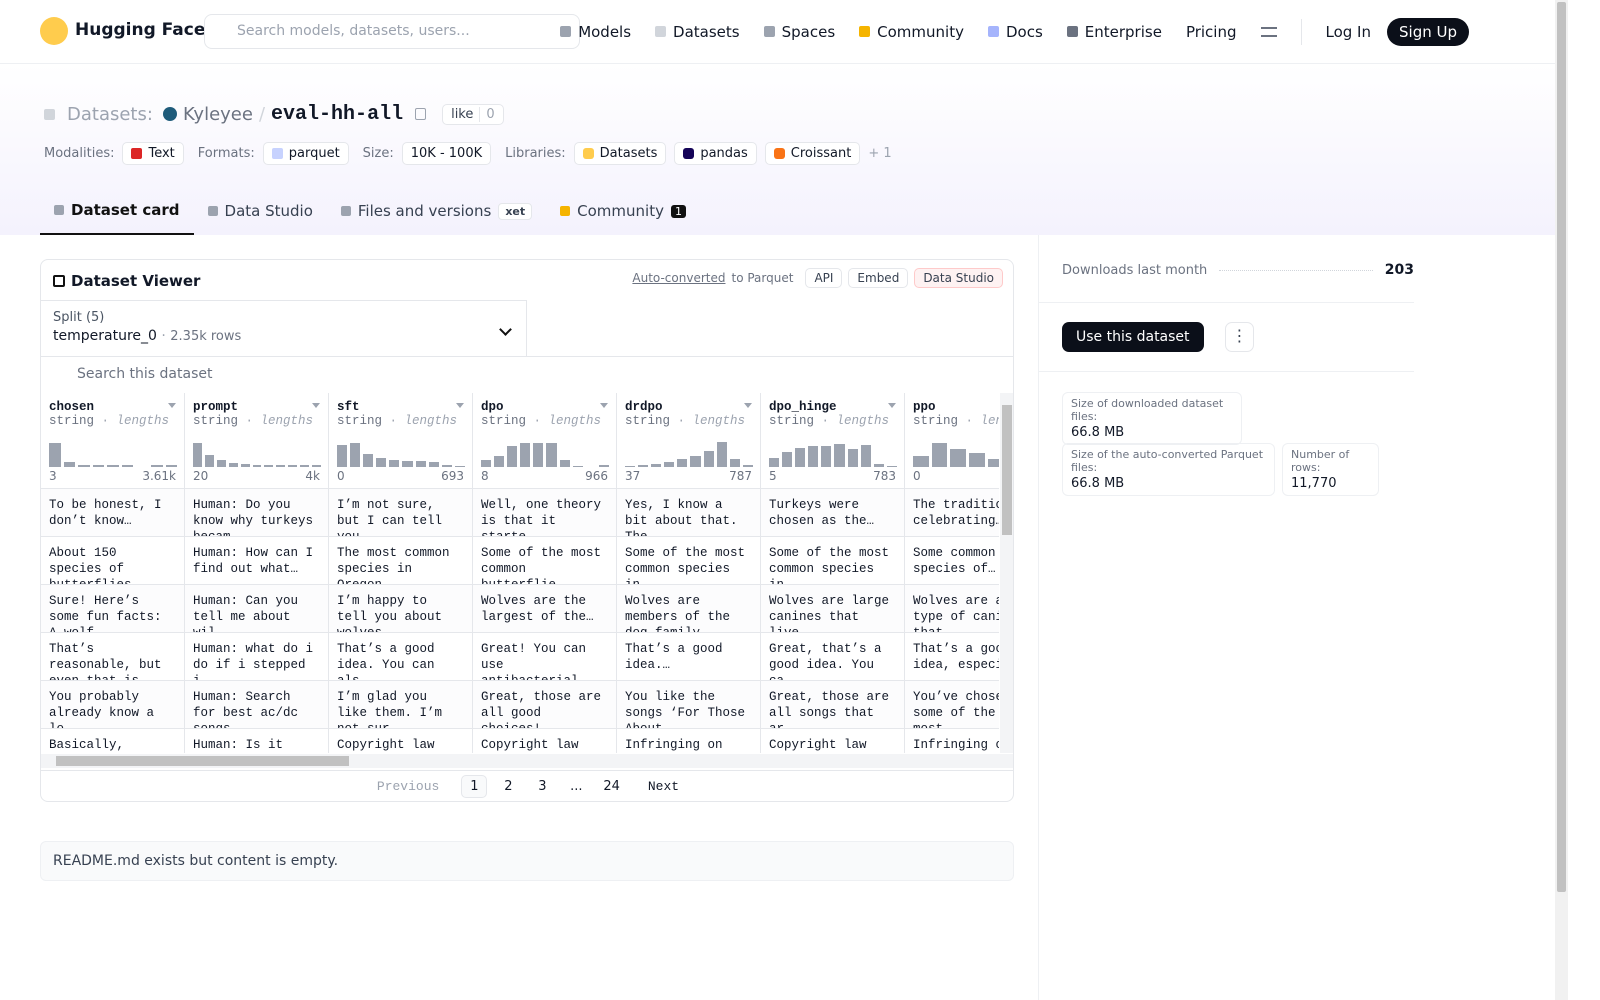 Image resolution: width=1600 pixels, height=1000 pixels. I want to click on library-tag: Croissant, so click(812, 153).